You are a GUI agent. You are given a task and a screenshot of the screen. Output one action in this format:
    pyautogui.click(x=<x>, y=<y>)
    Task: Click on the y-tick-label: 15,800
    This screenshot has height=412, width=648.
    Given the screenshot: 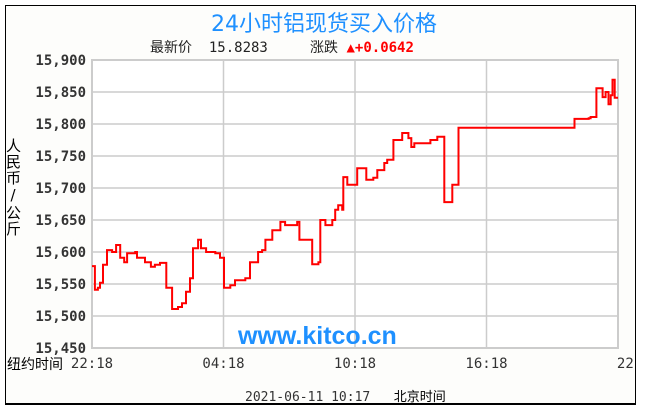 What is the action you would take?
    pyautogui.click(x=60, y=125)
    